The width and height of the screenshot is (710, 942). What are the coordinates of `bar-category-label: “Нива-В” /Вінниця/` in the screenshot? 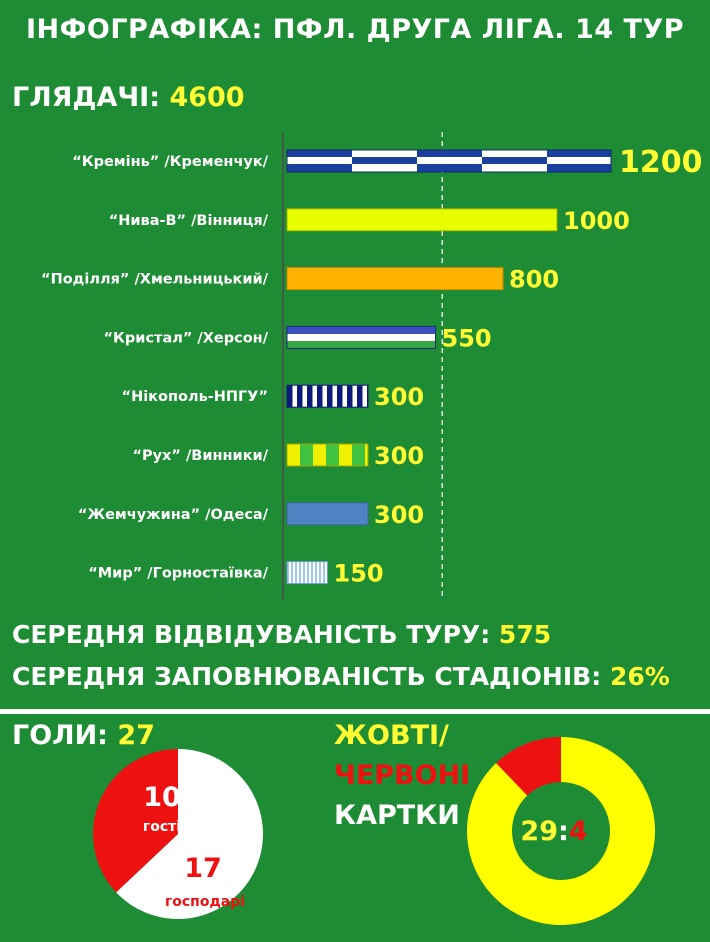 It's located at (189, 221).